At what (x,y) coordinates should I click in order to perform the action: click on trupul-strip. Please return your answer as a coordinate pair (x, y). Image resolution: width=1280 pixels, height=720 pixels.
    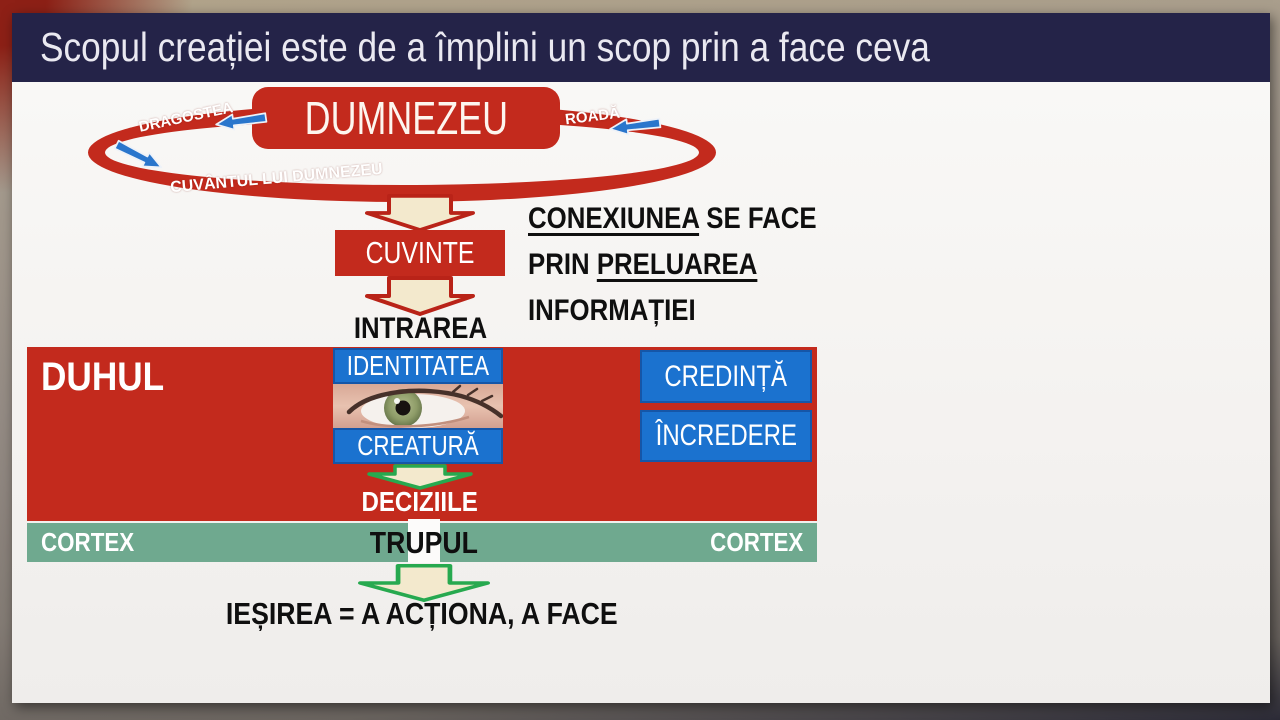
    Looking at the image, I should click on (424, 541).